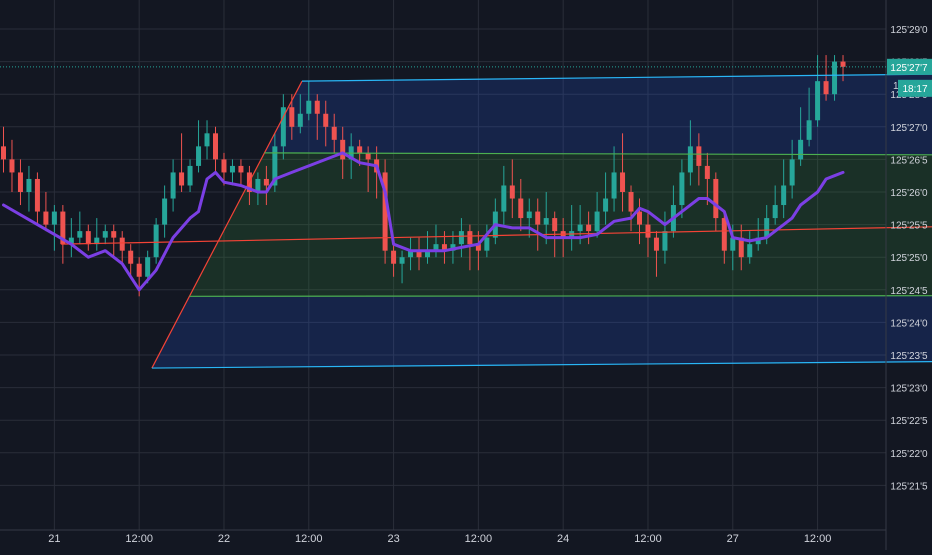 The width and height of the screenshot is (932, 555). What do you see at coordinates (598, 114) in the screenshot?
I see `pitchfork-fill-upper` at bounding box center [598, 114].